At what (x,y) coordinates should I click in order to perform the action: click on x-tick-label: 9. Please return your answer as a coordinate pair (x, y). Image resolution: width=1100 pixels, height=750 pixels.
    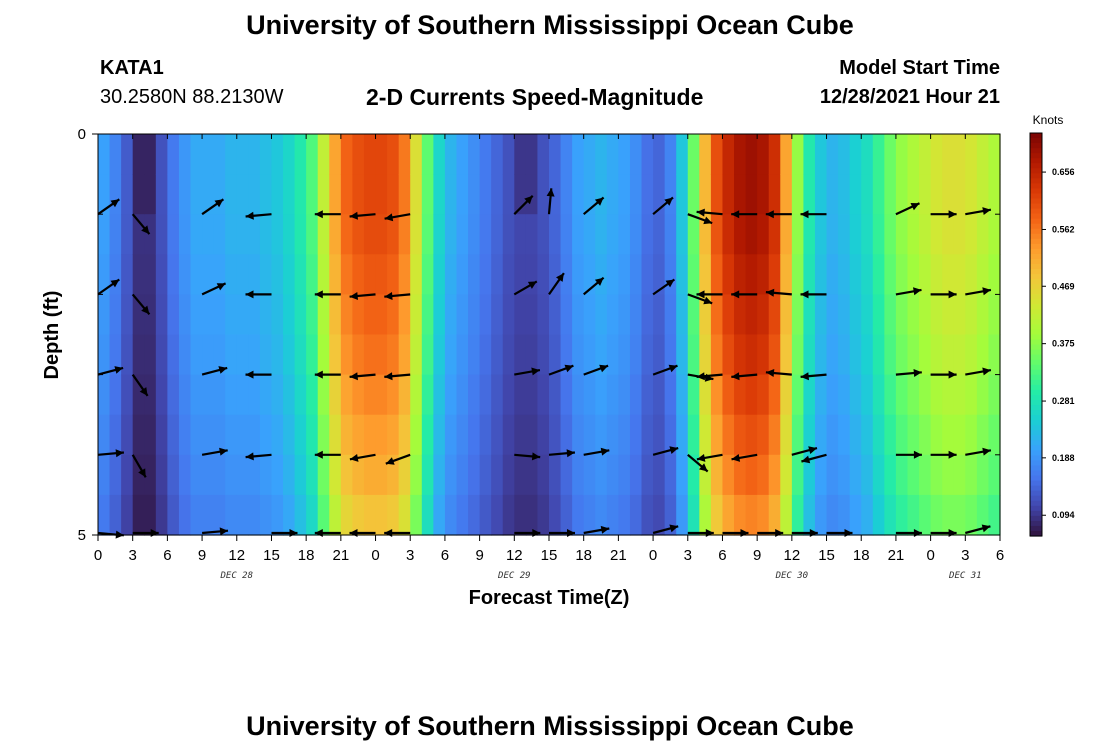
    Looking at the image, I should click on (757, 555).